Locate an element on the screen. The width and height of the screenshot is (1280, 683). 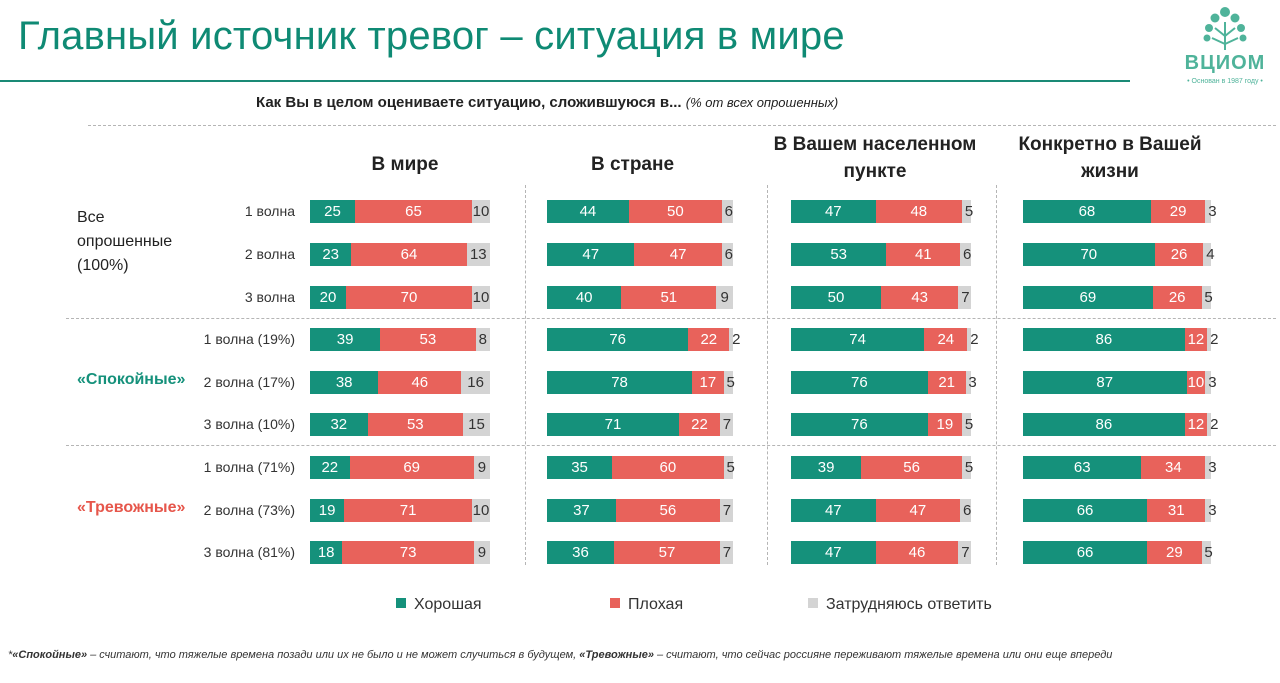
data-label: 4 is located at coordinates (1210, 254).